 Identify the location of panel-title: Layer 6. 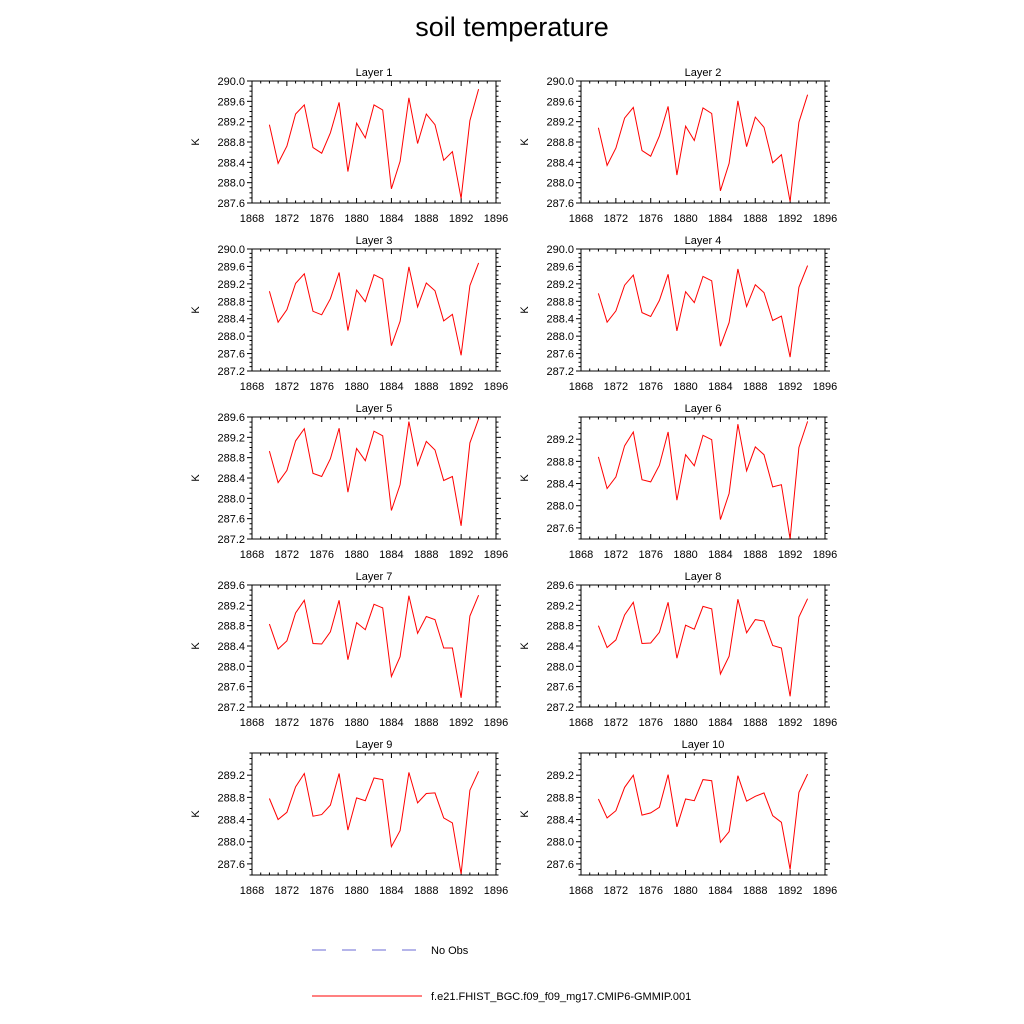
(703, 409).